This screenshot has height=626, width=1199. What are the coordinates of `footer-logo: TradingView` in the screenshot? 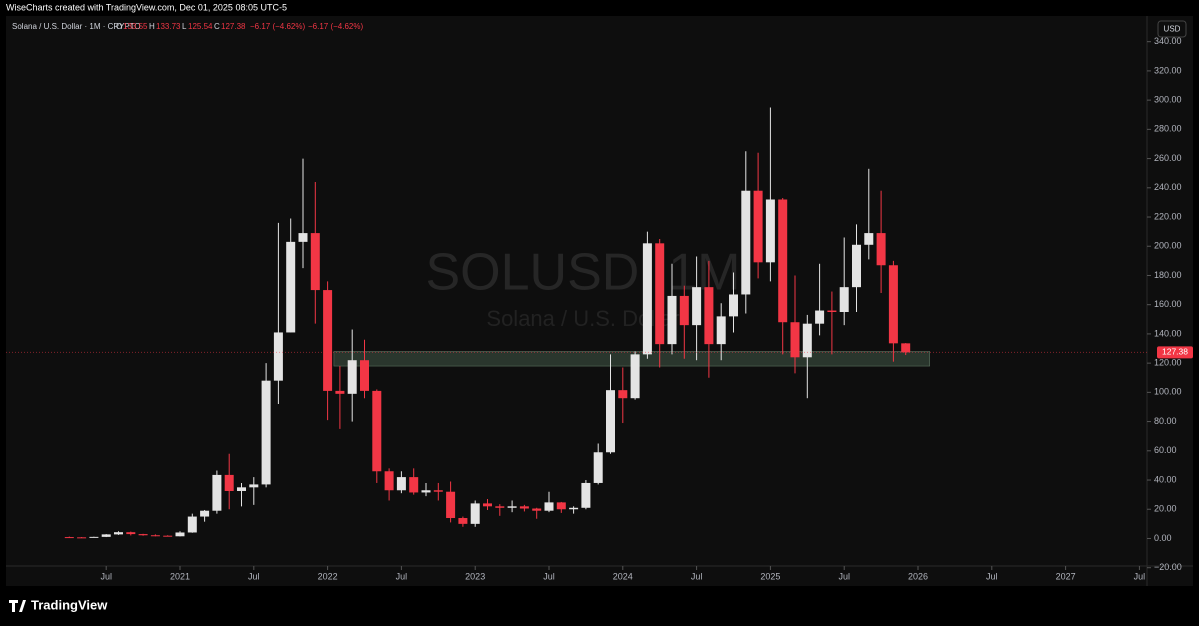 It's located at (58, 604).